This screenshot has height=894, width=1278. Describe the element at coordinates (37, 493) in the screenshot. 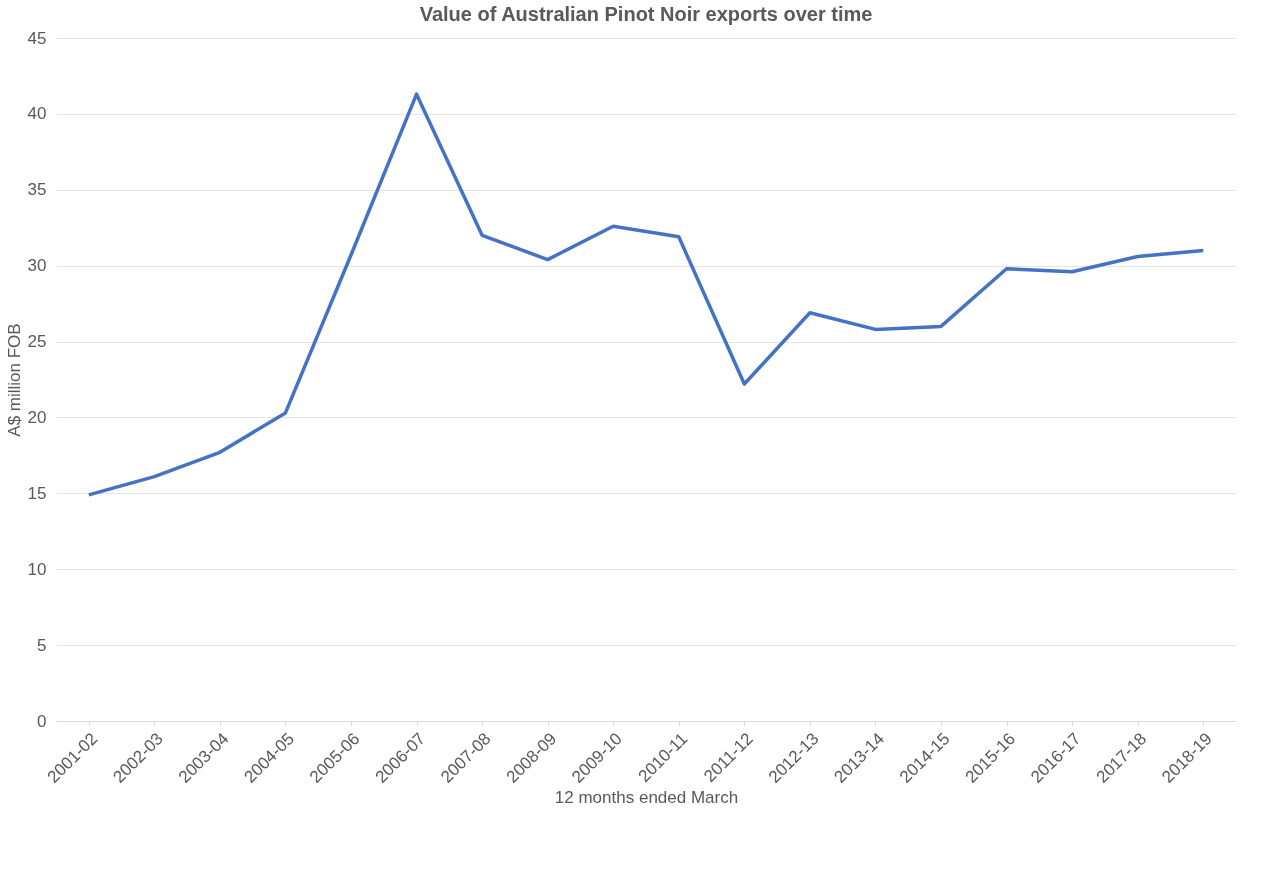

I see `y-tick-label: 15` at that location.